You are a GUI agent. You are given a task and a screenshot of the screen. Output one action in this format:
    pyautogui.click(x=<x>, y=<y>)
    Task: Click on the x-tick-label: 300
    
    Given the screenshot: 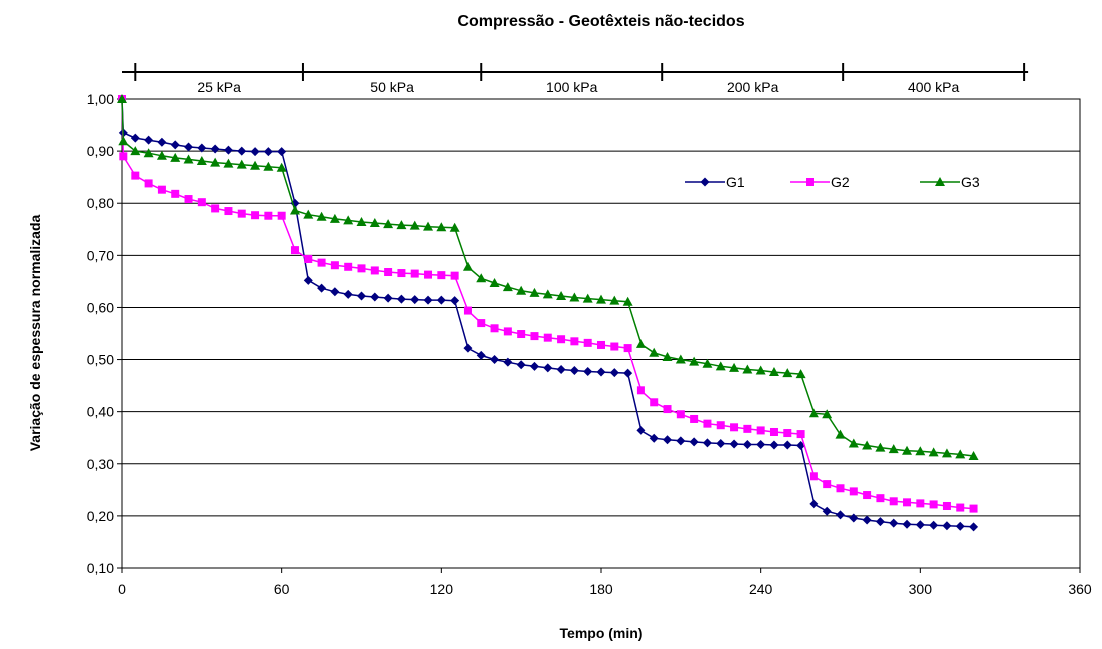 What is the action you would take?
    pyautogui.click(x=921, y=589)
    